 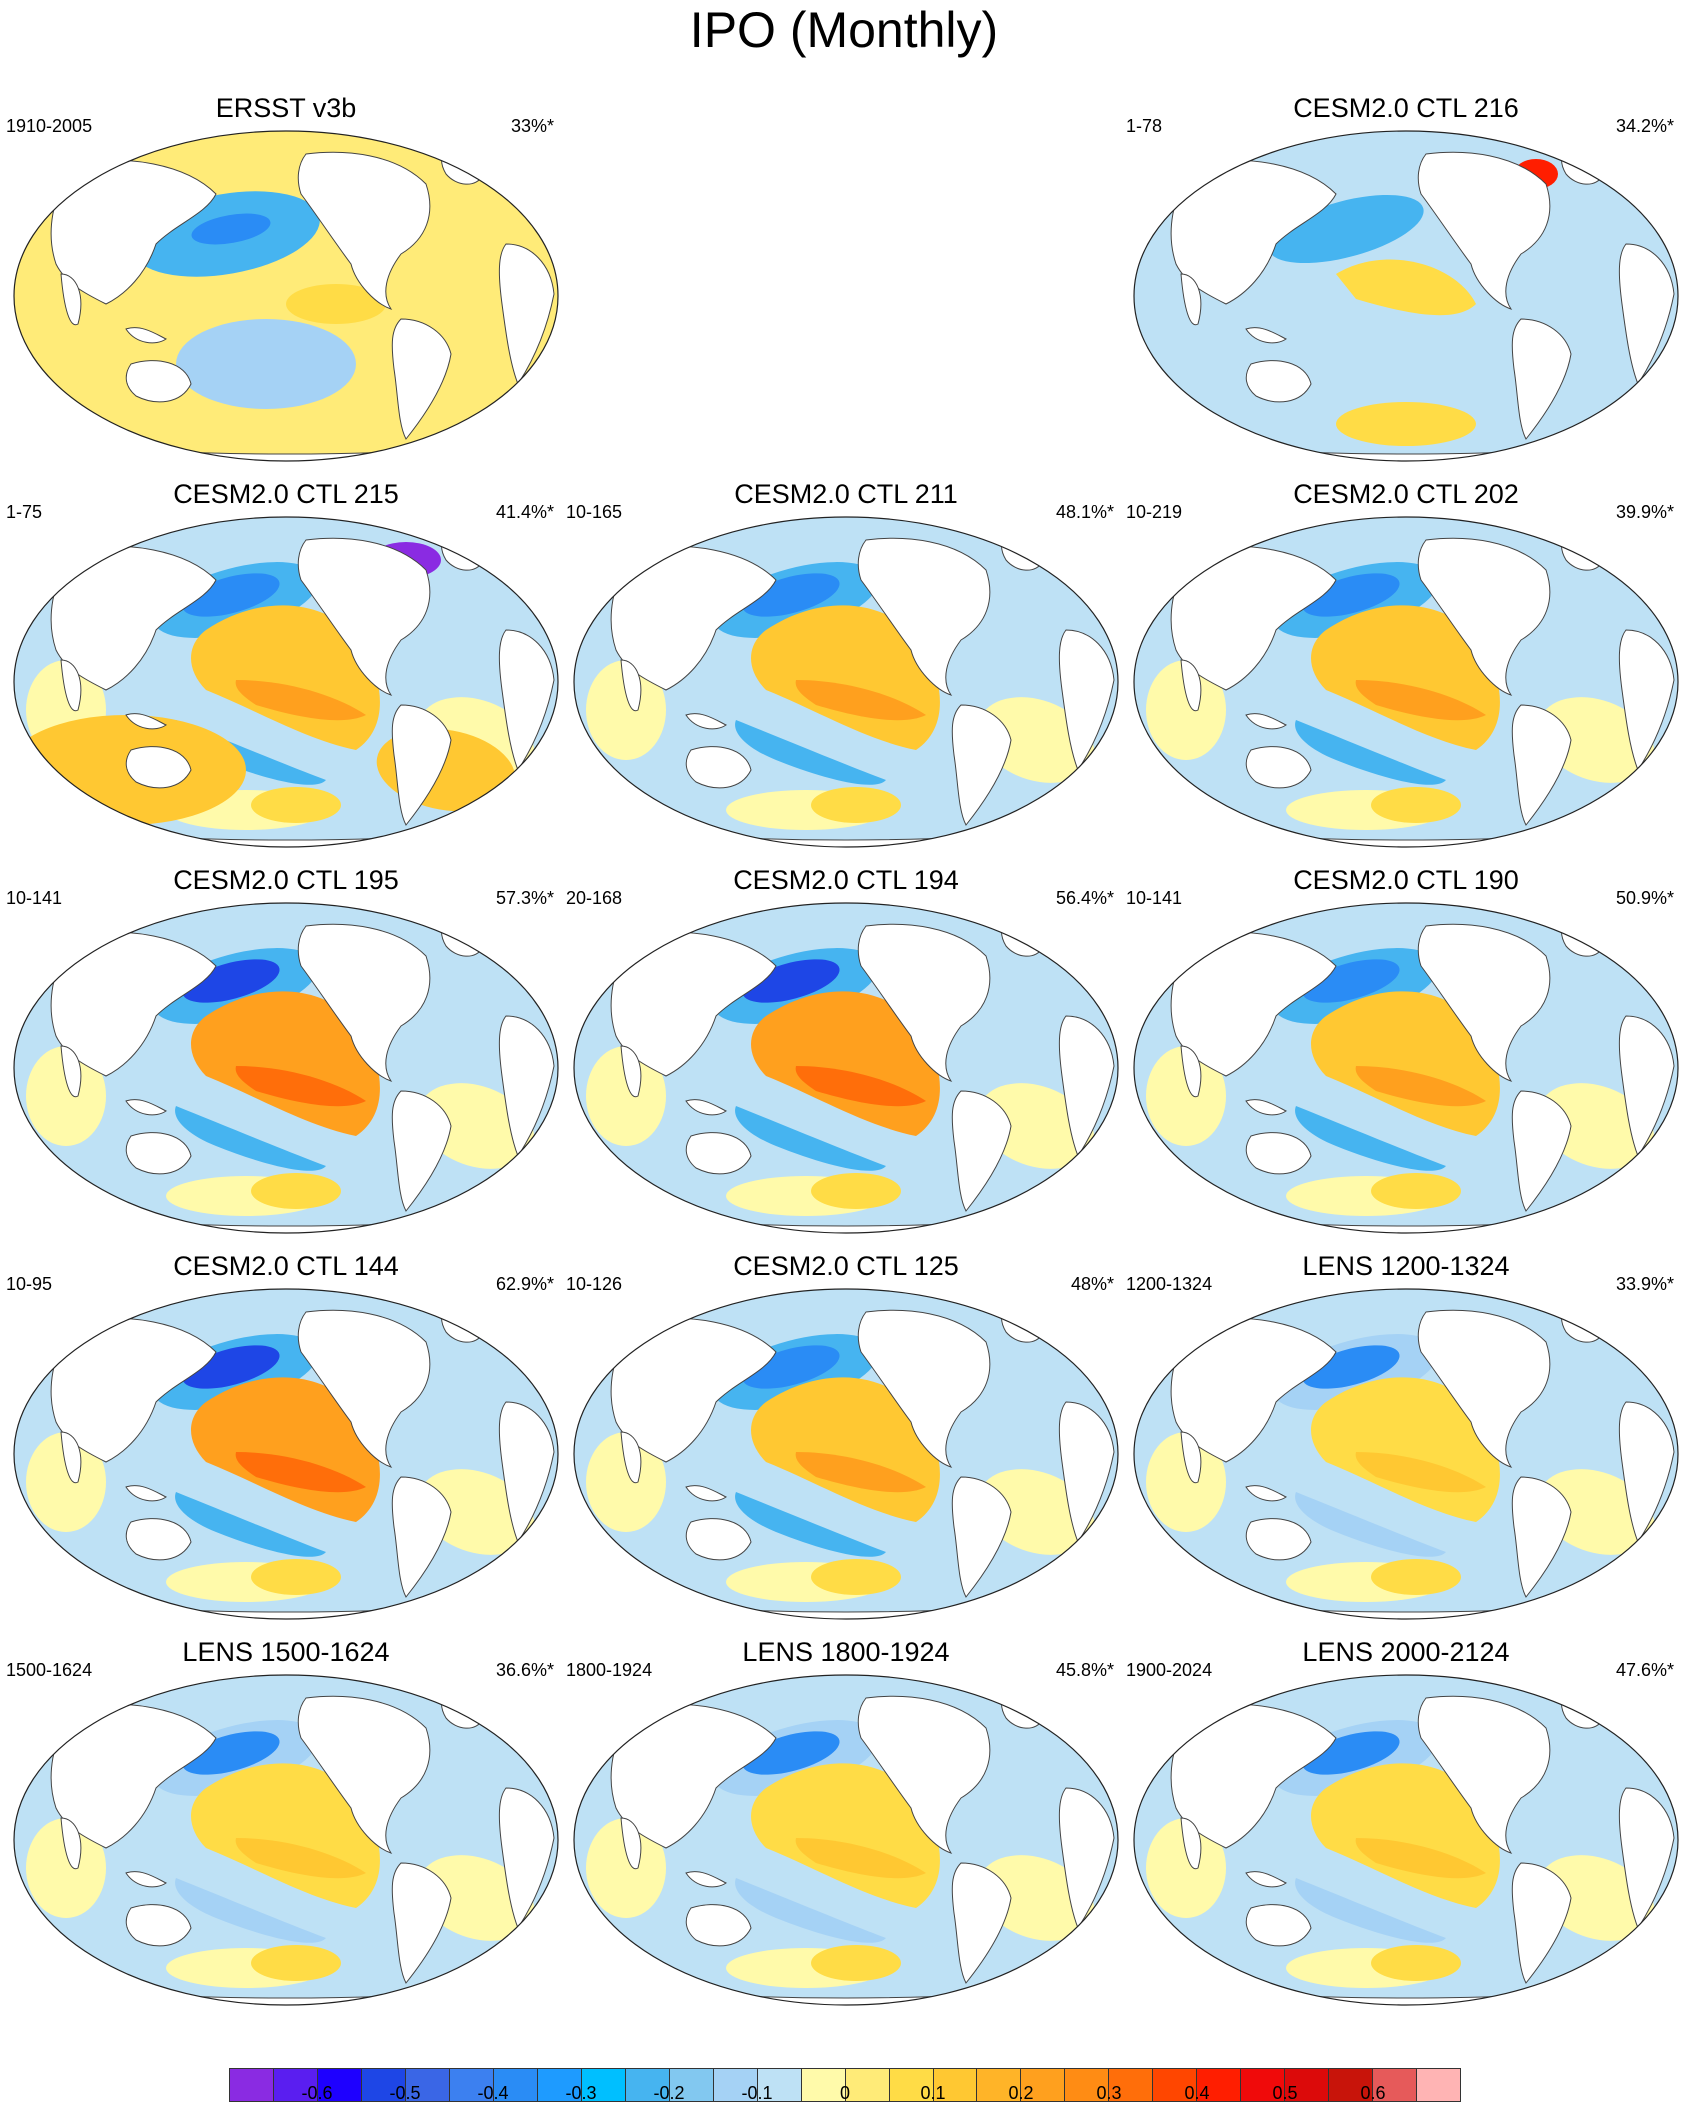 What do you see at coordinates (532, 126) in the screenshot?
I see `panel-variance-explained: 33%*` at bounding box center [532, 126].